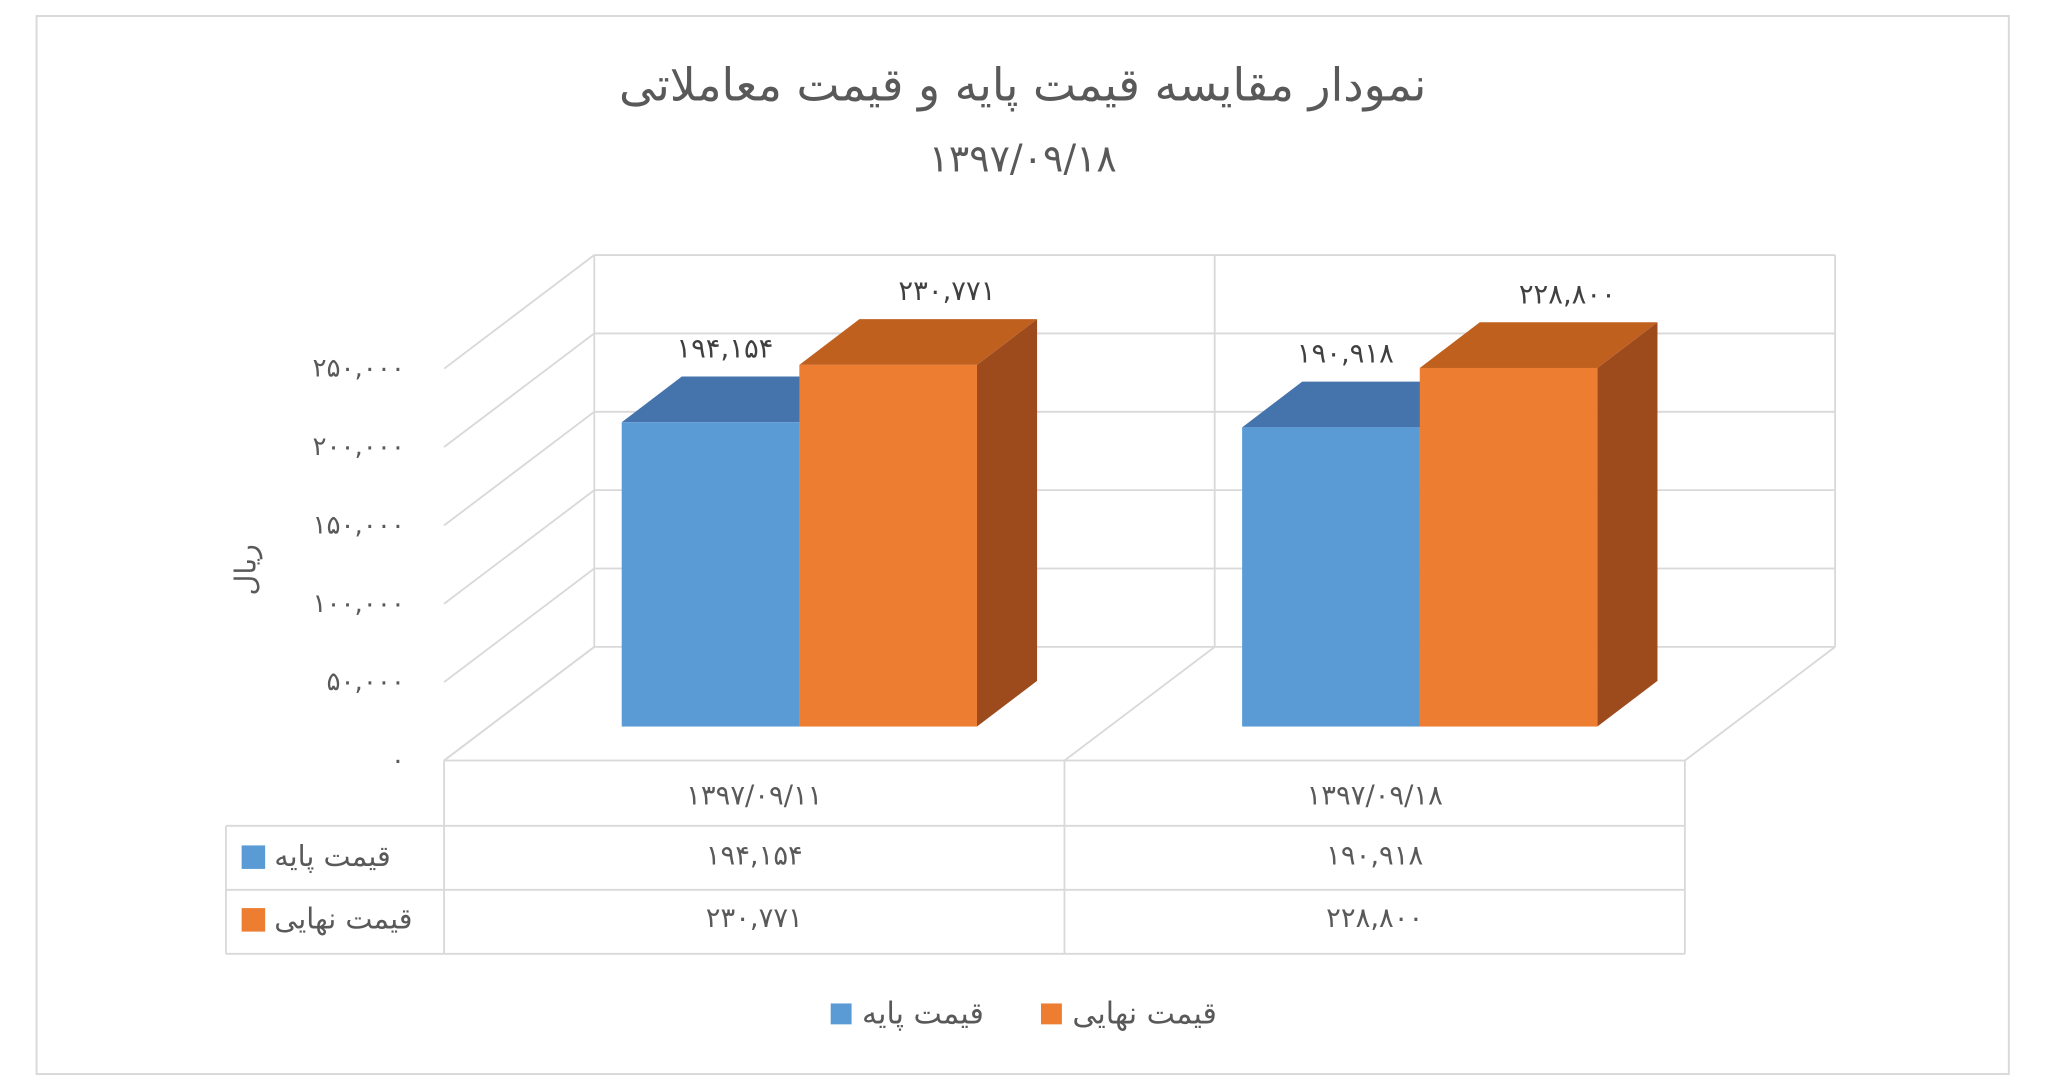 The width and height of the screenshot is (2048, 1090). What do you see at coordinates (1023, 1013) in the screenshot?
I see `legend: قیمت پایه قیمت نهایی` at bounding box center [1023, 1013].